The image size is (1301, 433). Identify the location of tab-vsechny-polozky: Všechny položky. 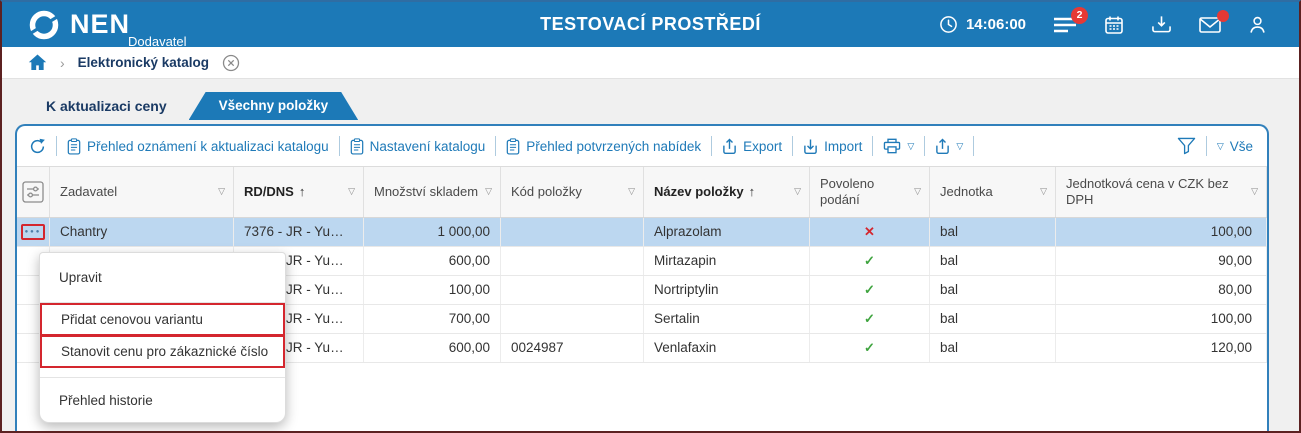
(274, 106).